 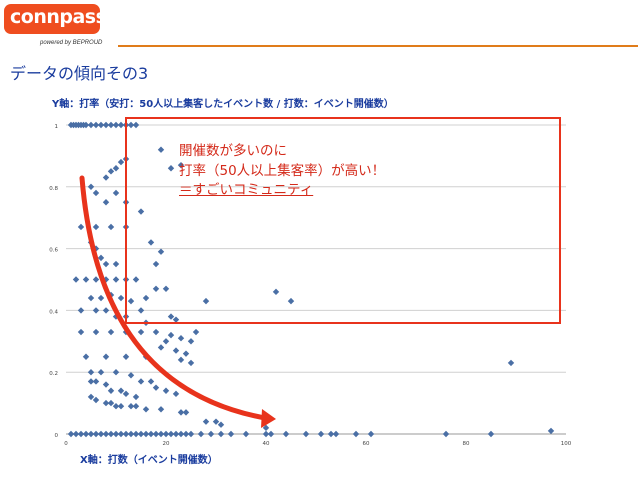 I want to click on logo-text: connpass, so click(x=58, y=17).